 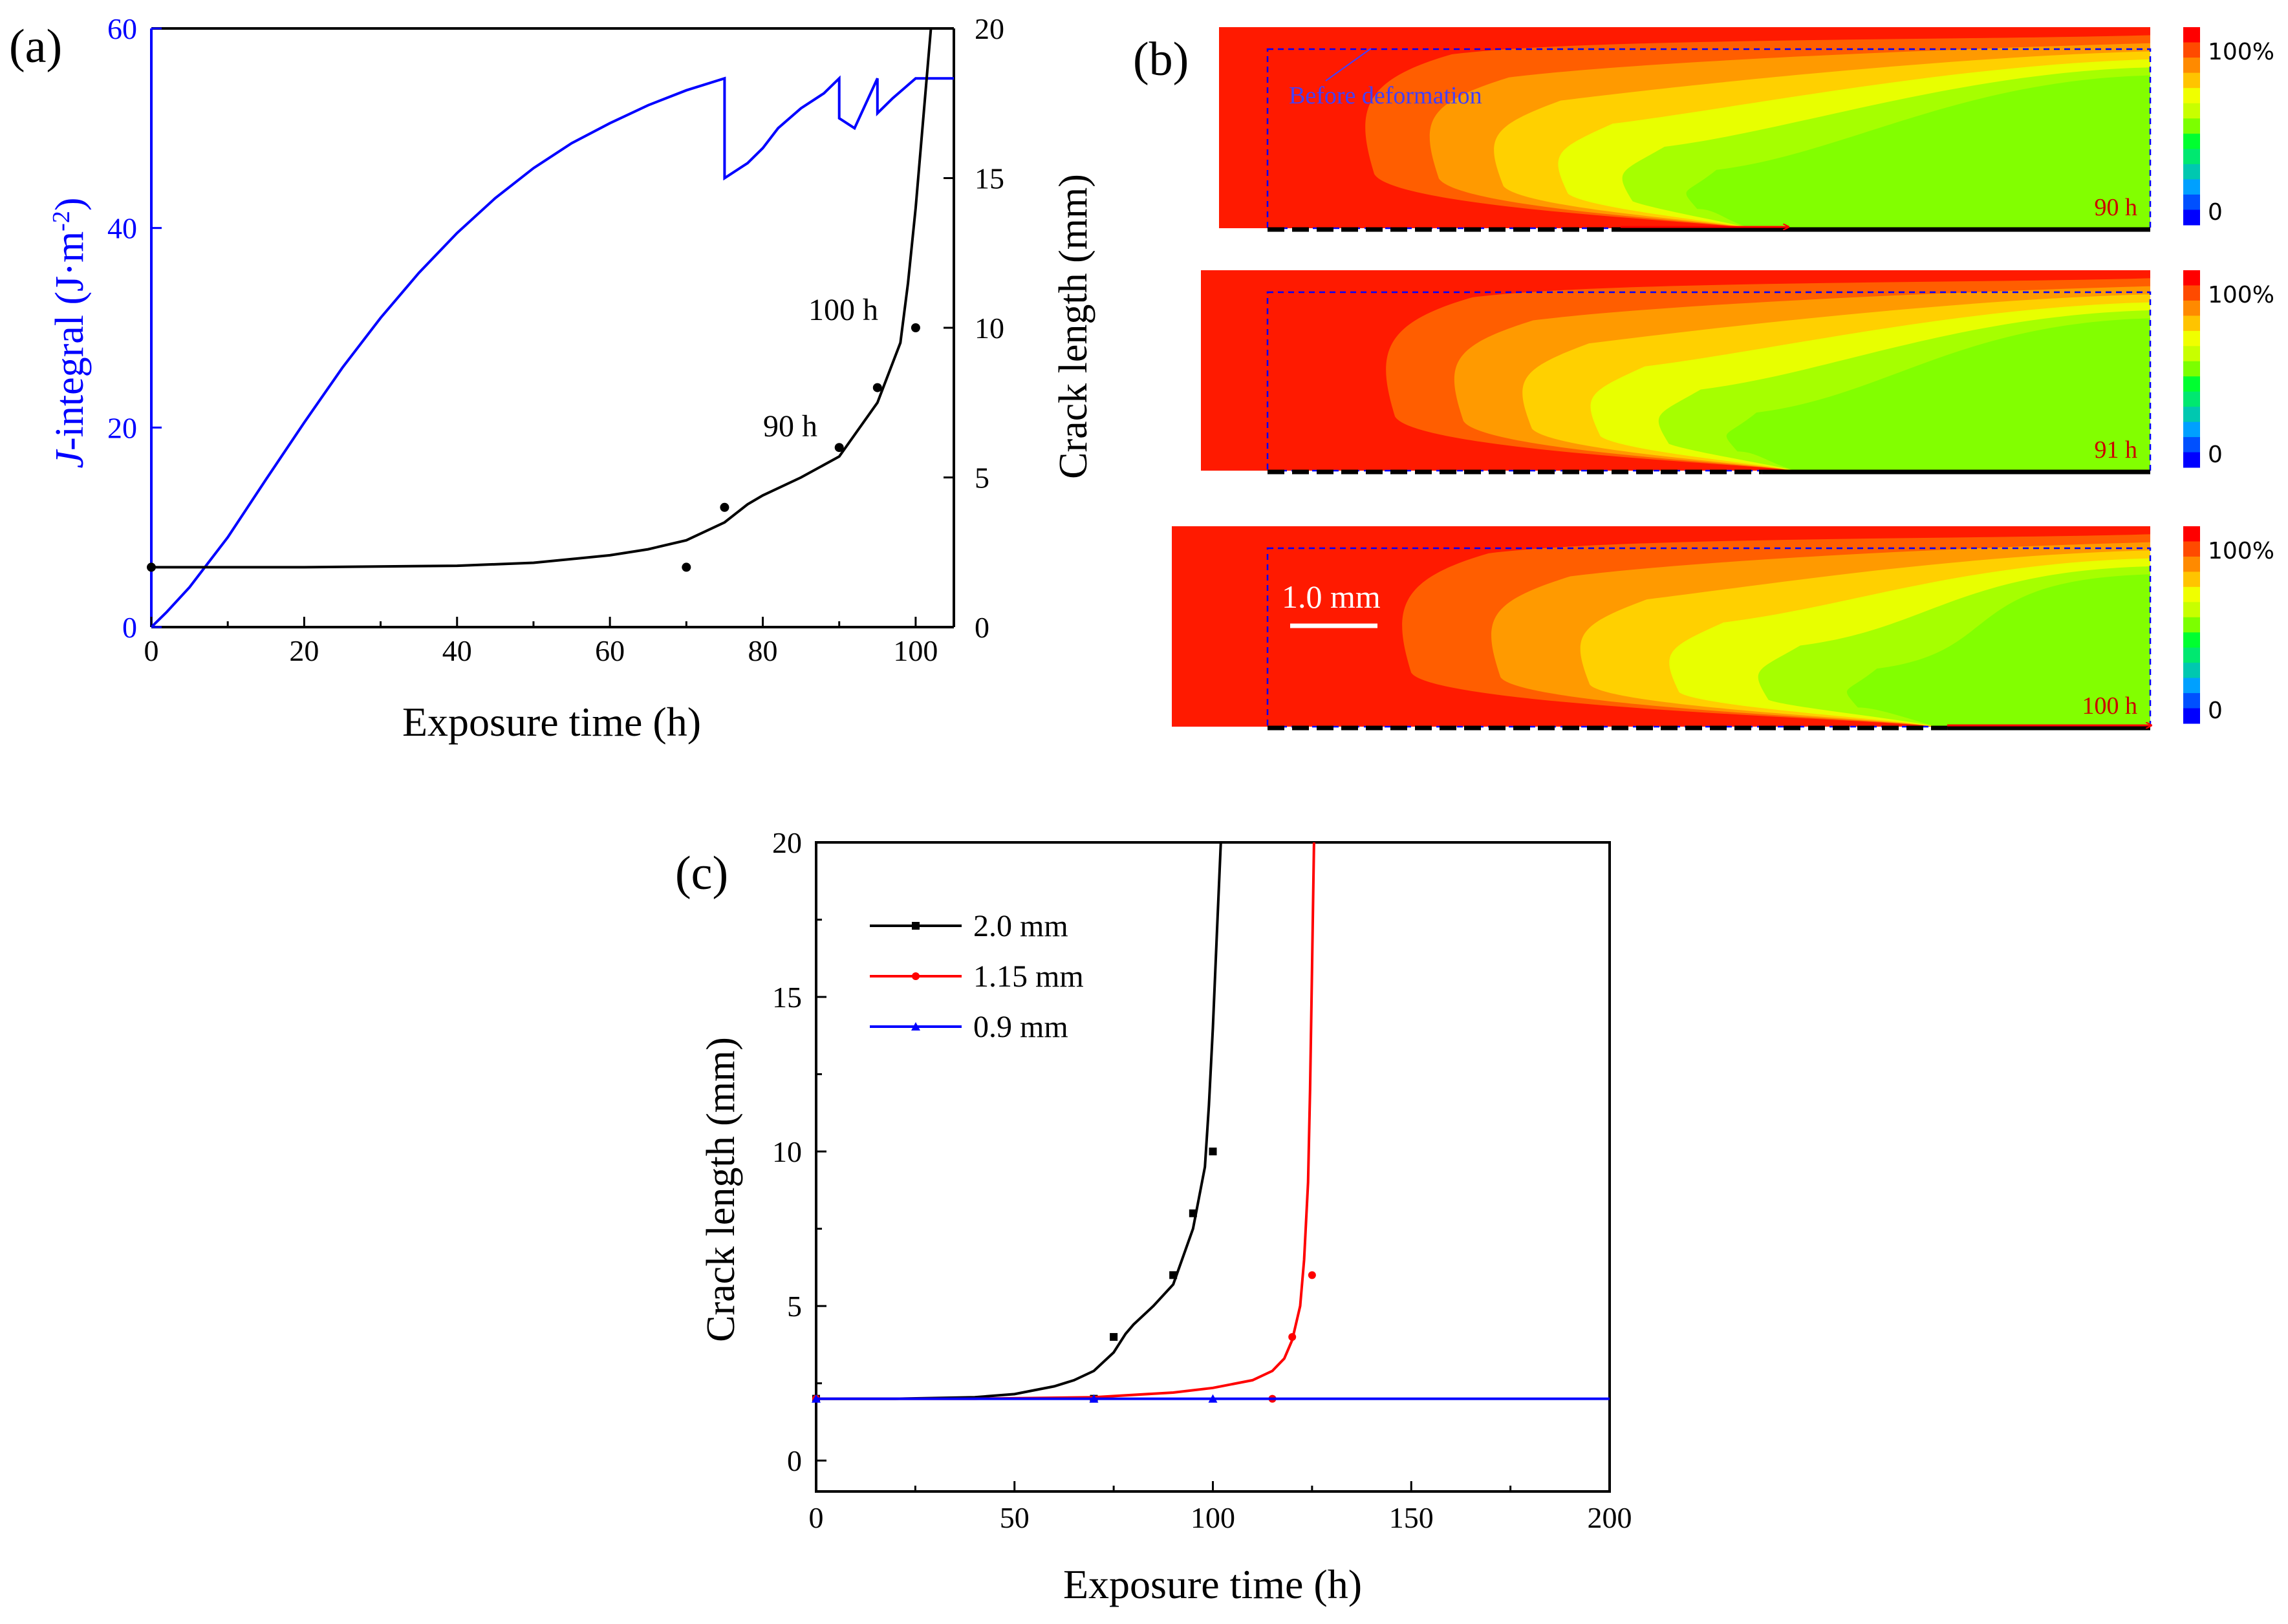 I want to click on panel-a-label: (a), so click(x=35, y=46).